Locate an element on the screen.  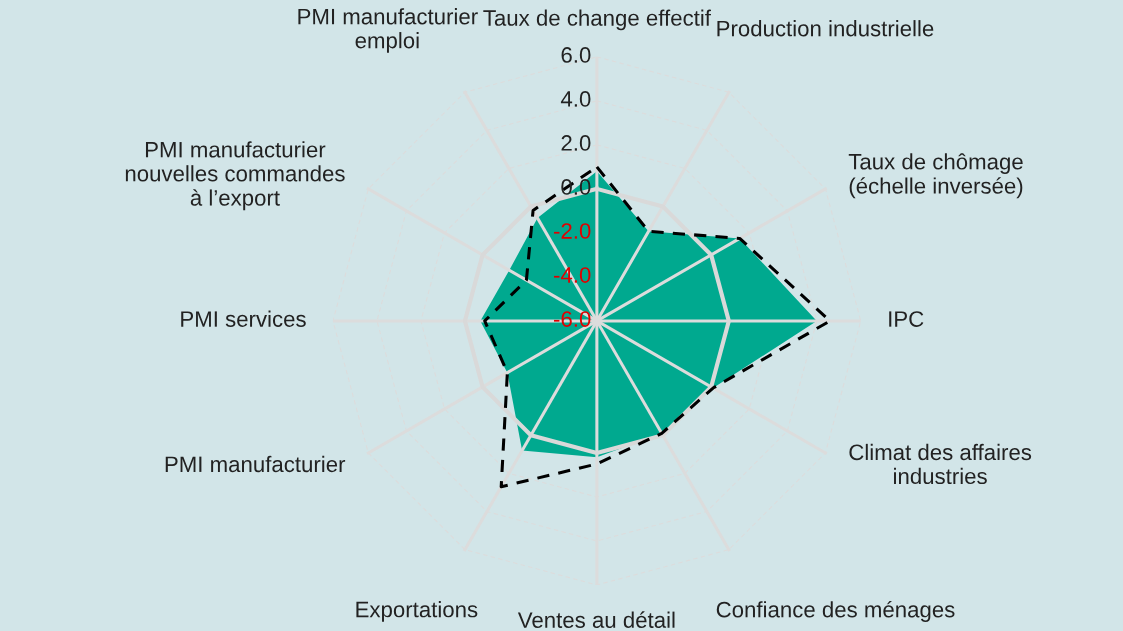
spoke-label: PMI manufacturier emploi is located at coordinates (388, 30).